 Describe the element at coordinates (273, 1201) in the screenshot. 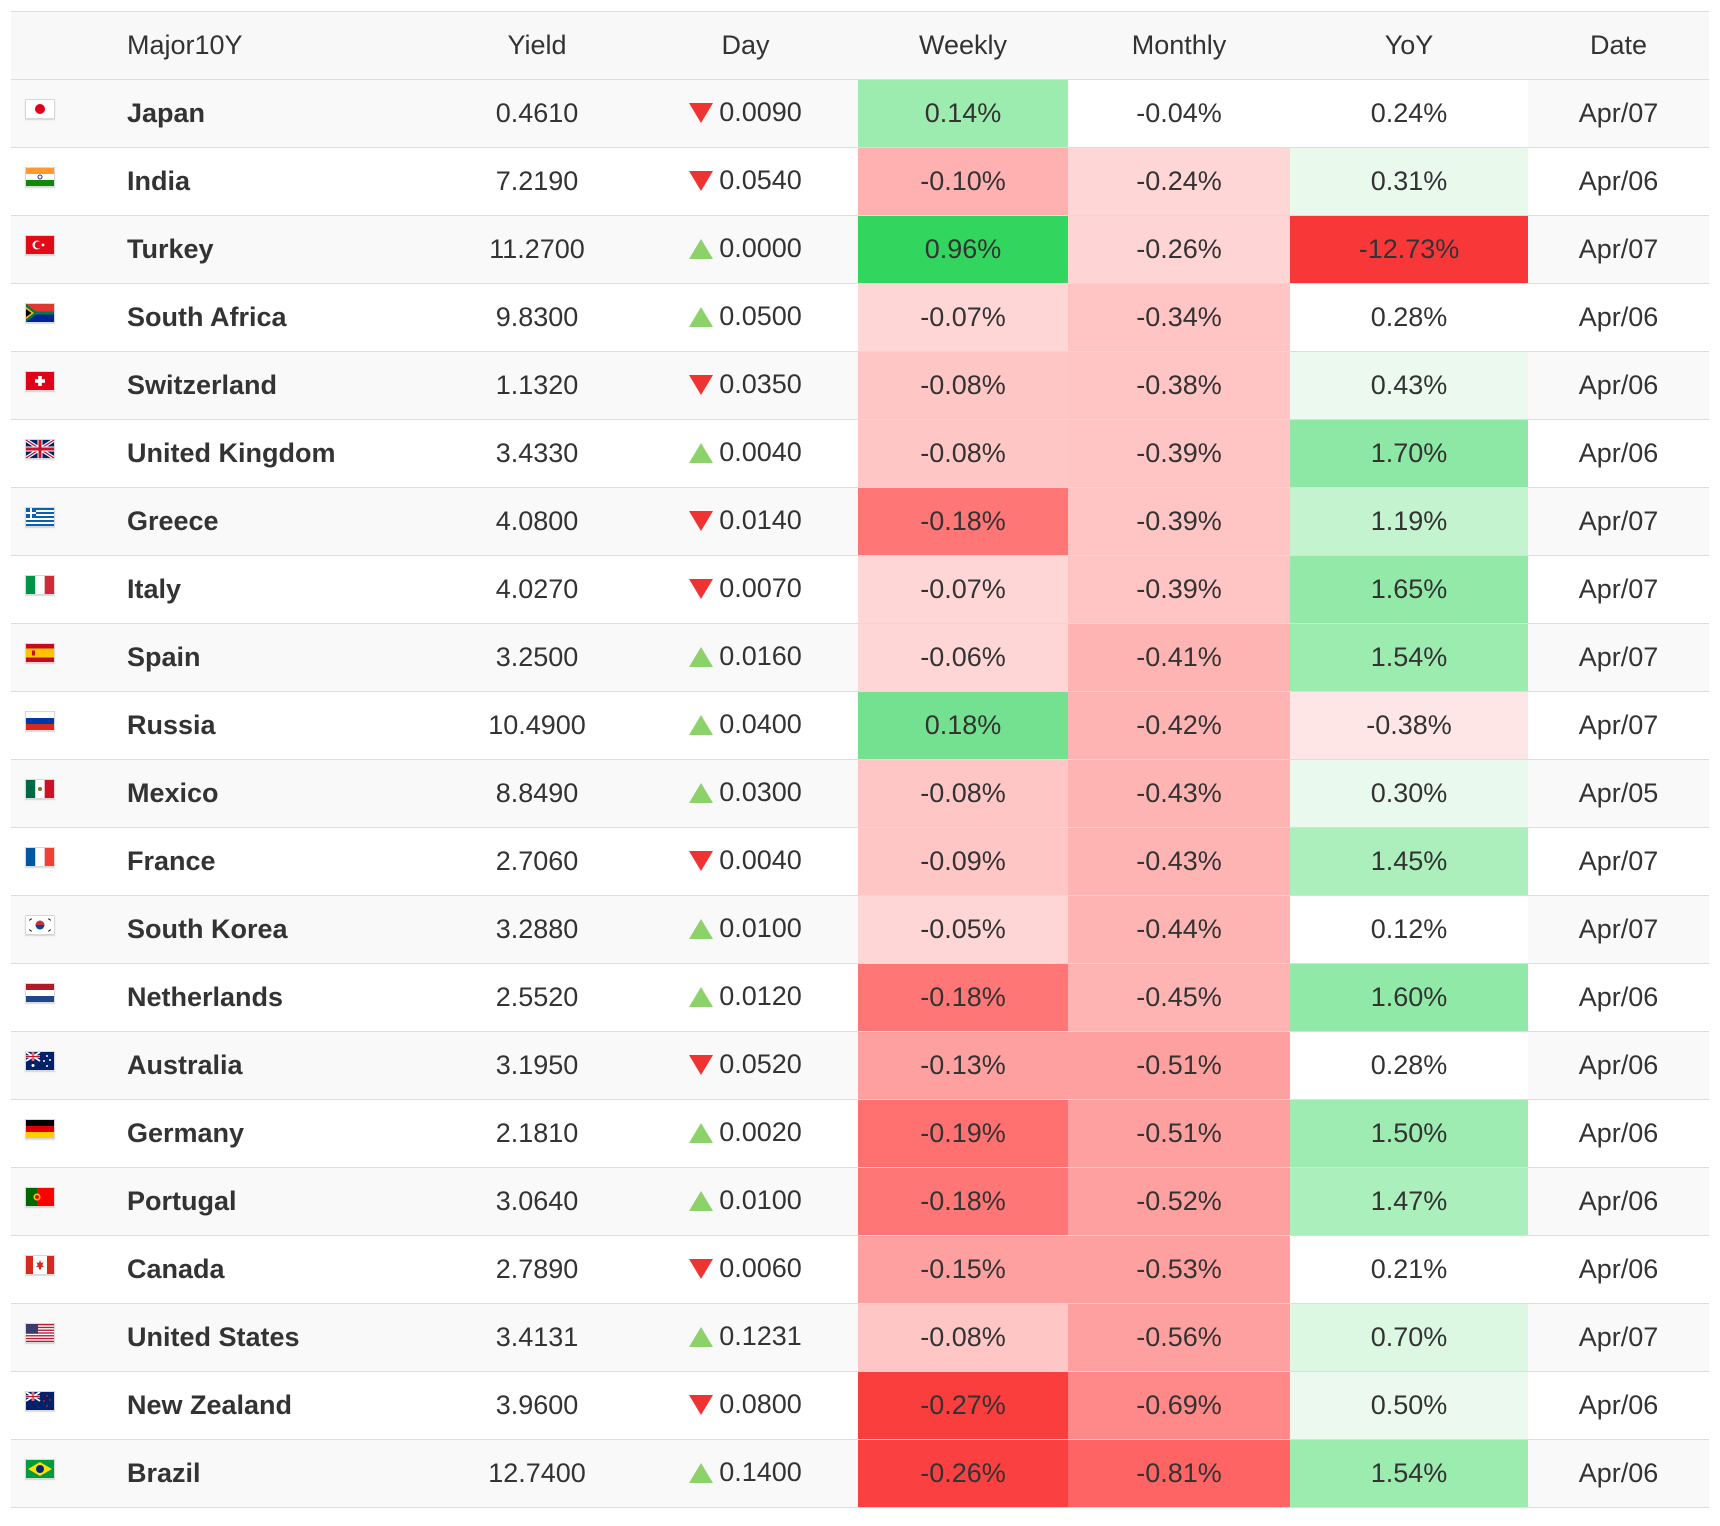

I see `country-name-link: Portugal` at that location.